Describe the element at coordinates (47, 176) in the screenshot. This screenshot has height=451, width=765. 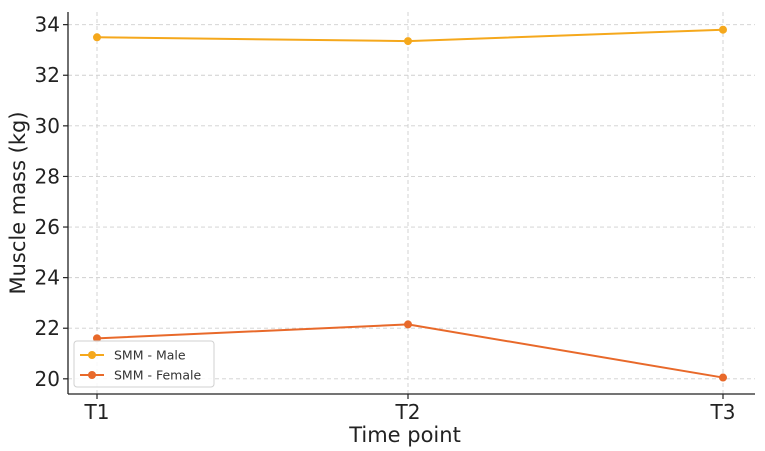
I see `y-tick-label: 28` at that location.